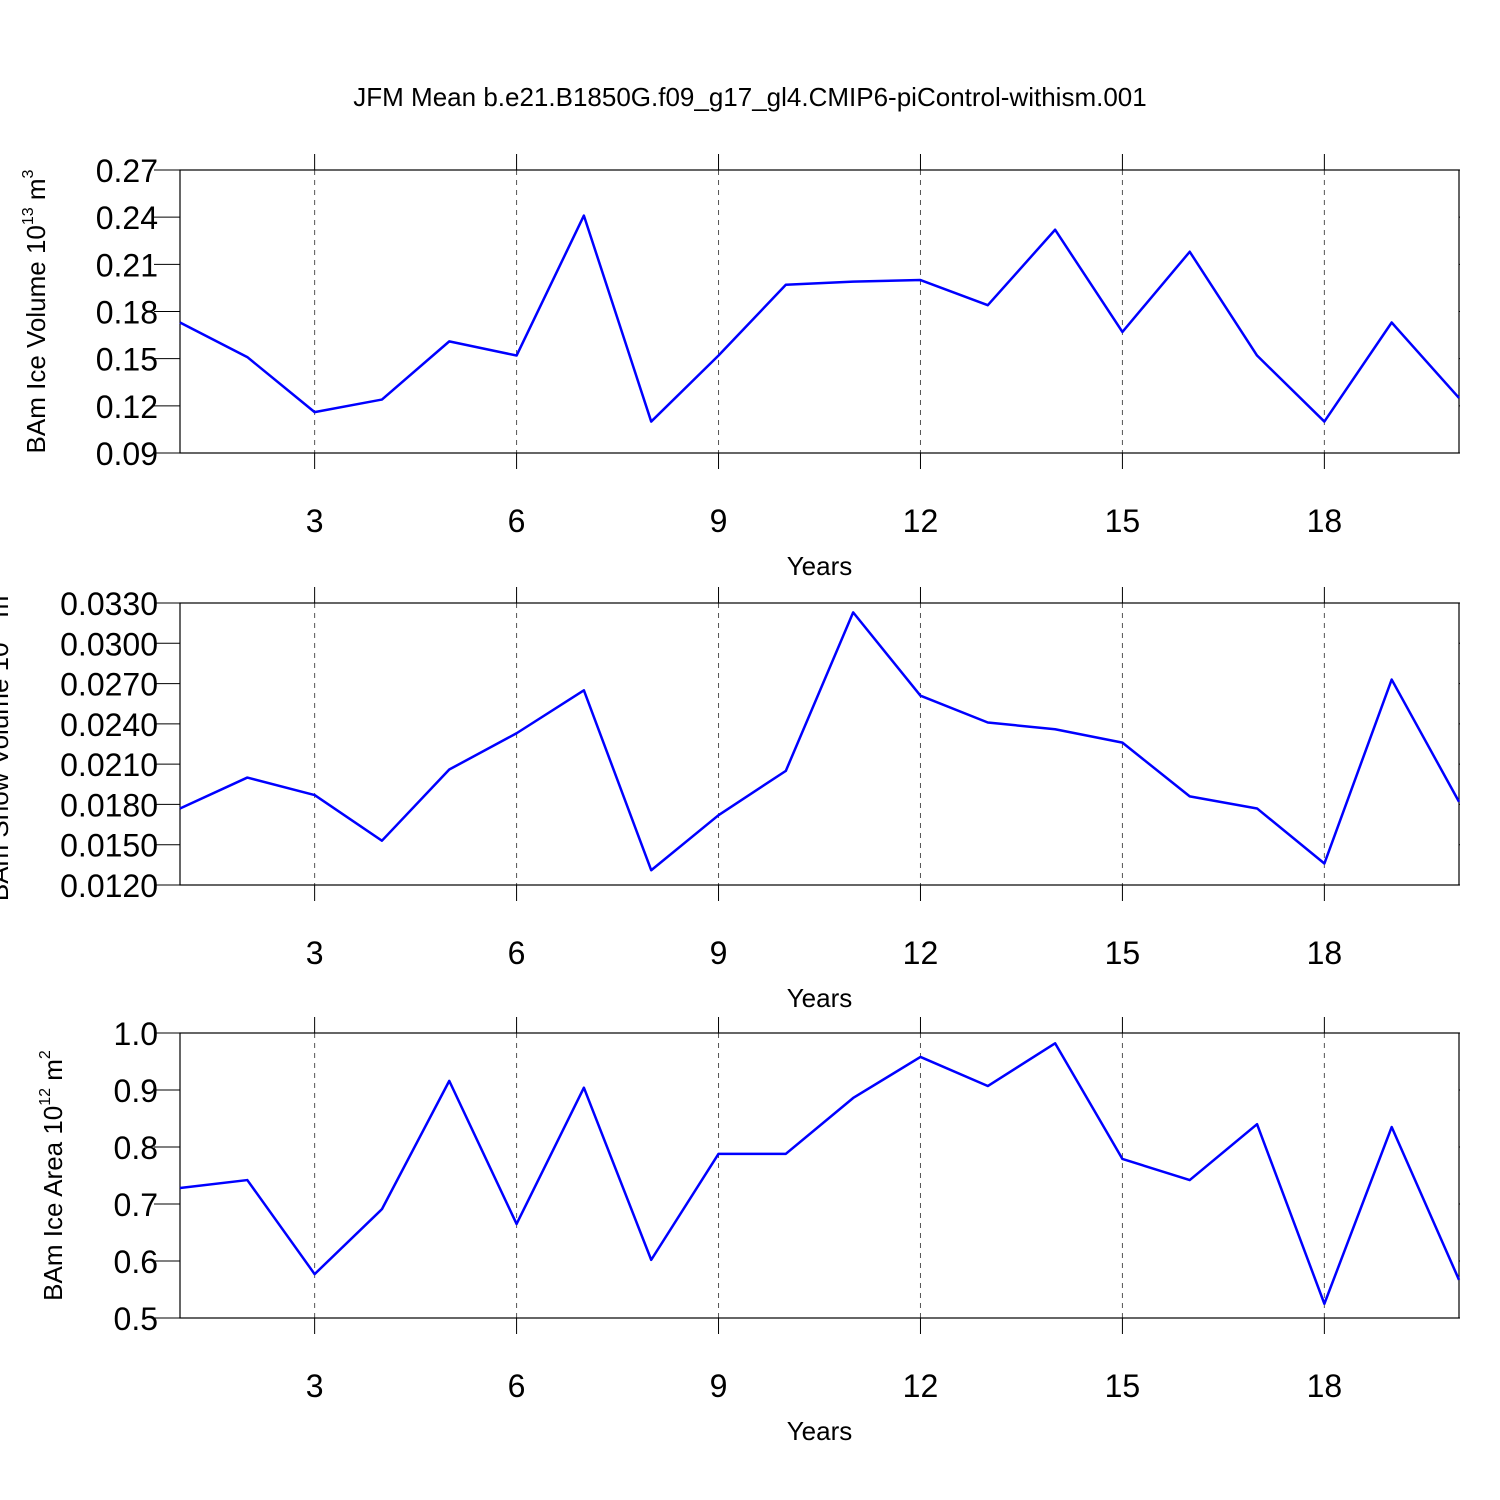  I want to click on y-axis-label: BAm Snow Volume 1013 m3, so click(7, 744).